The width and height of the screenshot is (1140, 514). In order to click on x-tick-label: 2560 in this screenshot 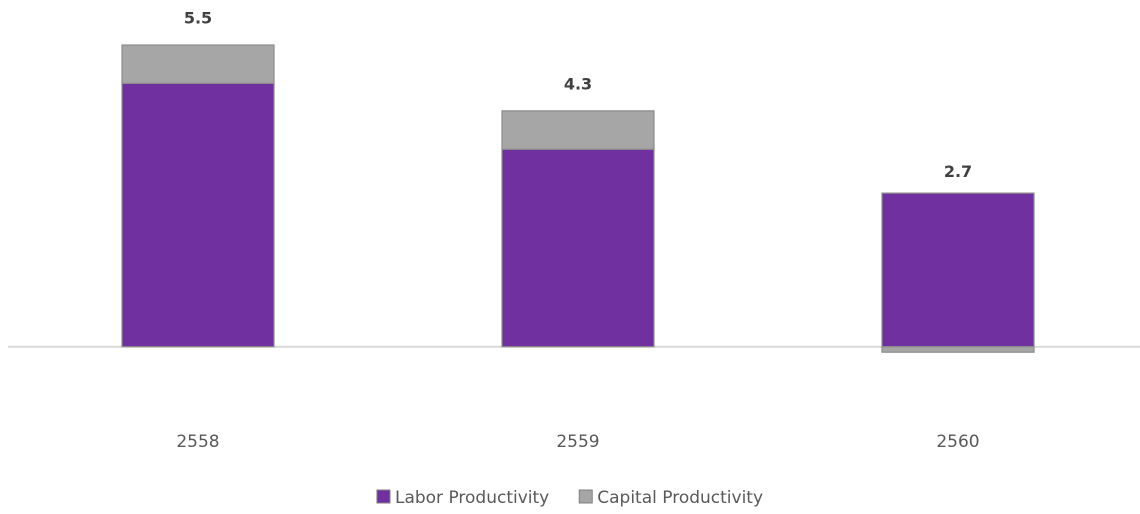, I will do `click(957, 442)`.